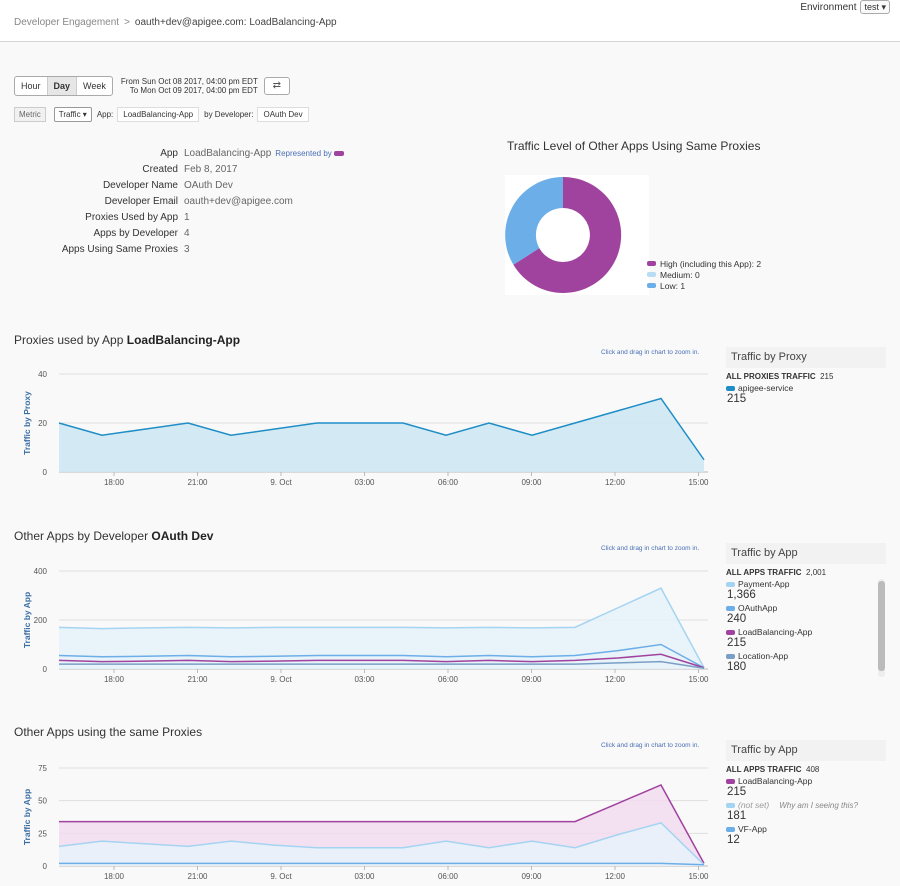 This screenshot has width=900, height=886. What do you see at coordinates (813, 769) in the screenshot?
I see `panel-total-value: 408` at bounding box center [813, 769].